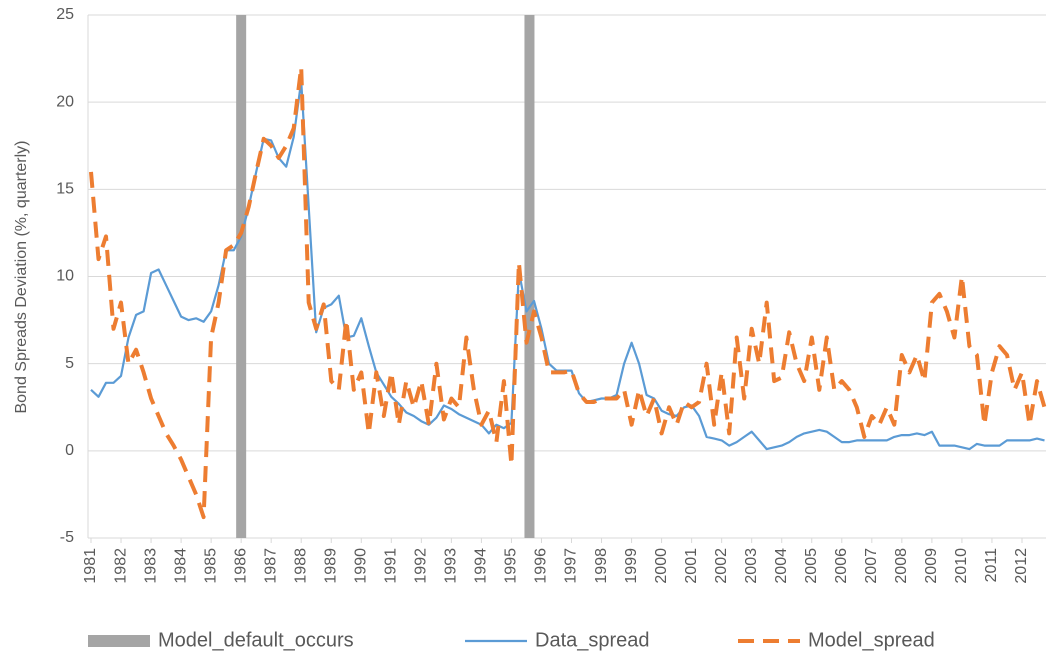 This screenshot has height=667, width=1048. Describe the element at coordinates (841, 566) in the screenshot. I see `x-tick-label: 2006` at that location.